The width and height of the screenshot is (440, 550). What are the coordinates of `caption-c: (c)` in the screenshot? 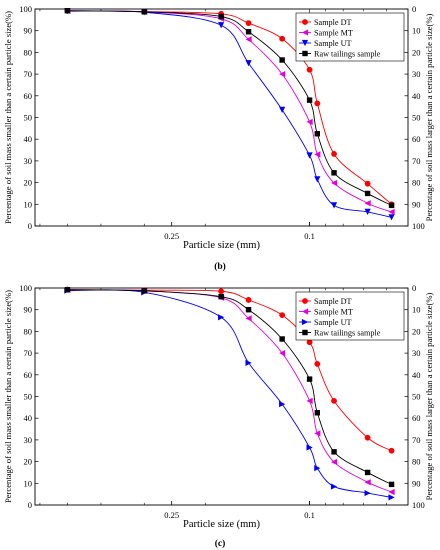 It's located at (220, 543).